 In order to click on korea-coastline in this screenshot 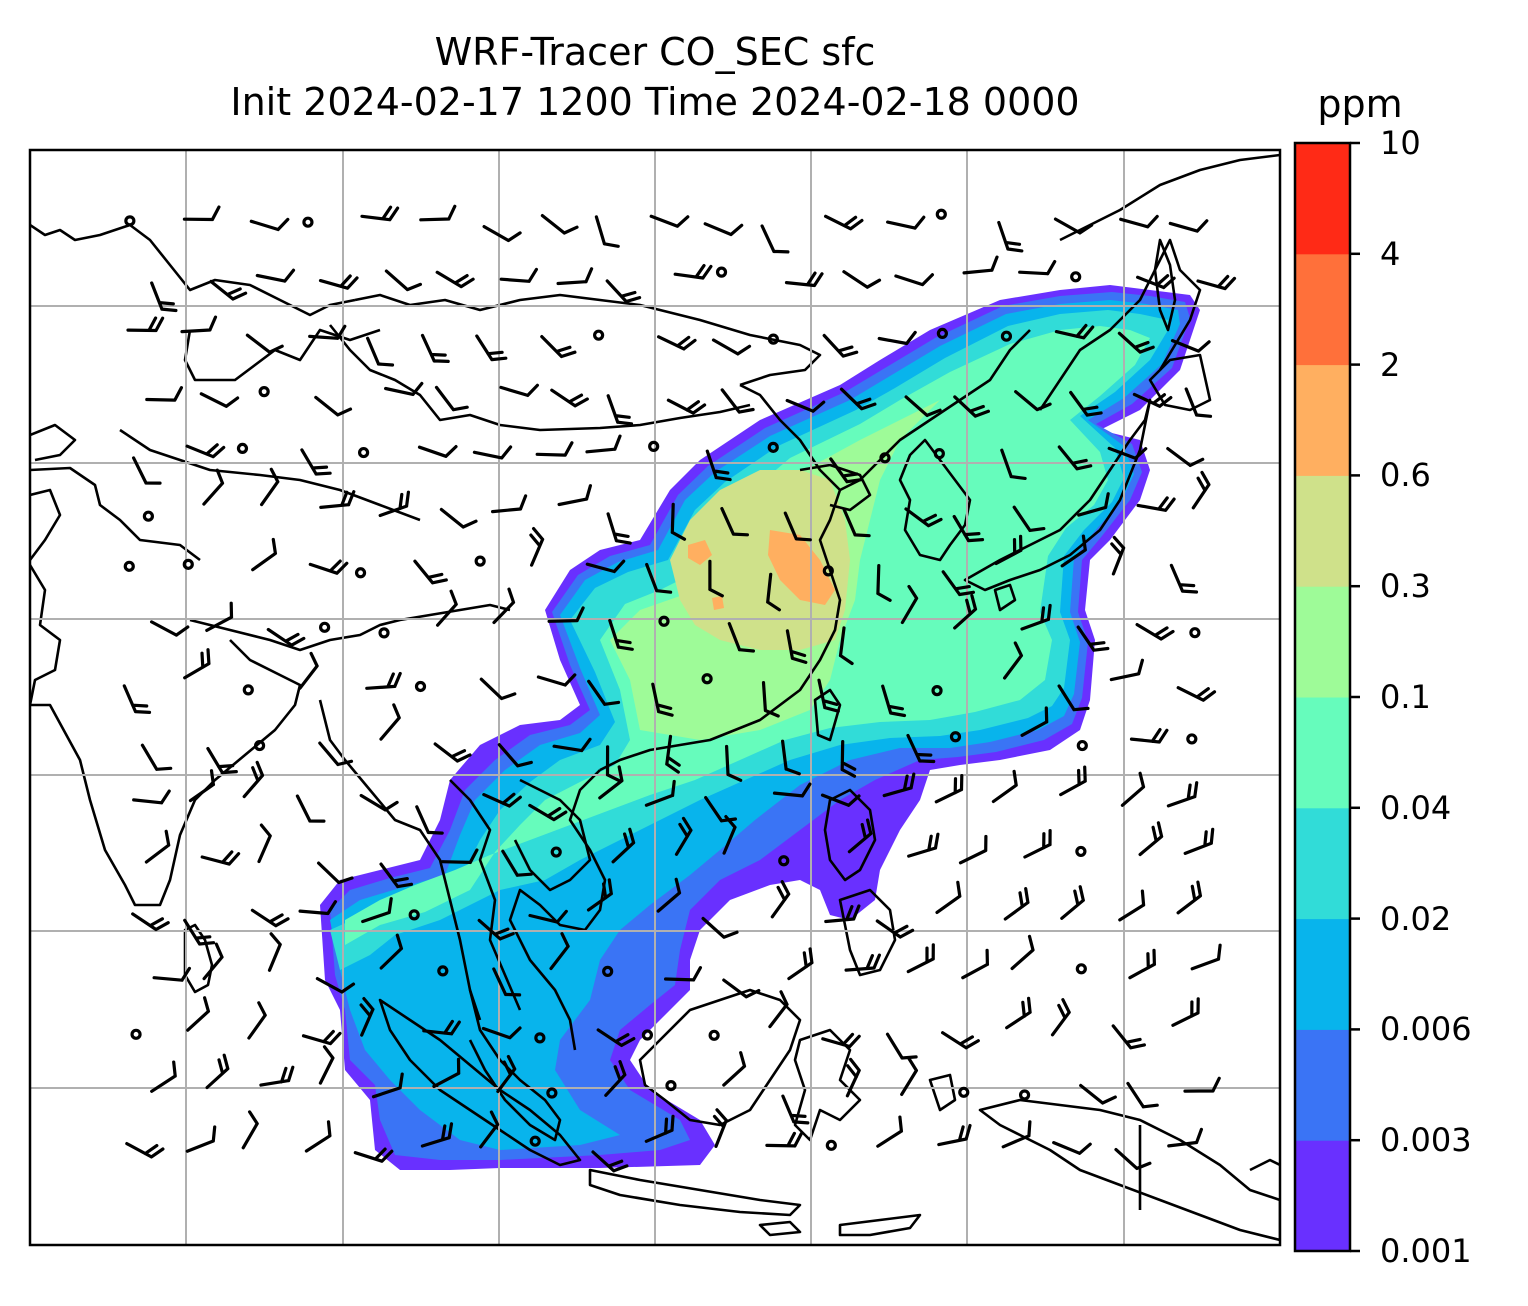, I will do `click(935, 500)`.